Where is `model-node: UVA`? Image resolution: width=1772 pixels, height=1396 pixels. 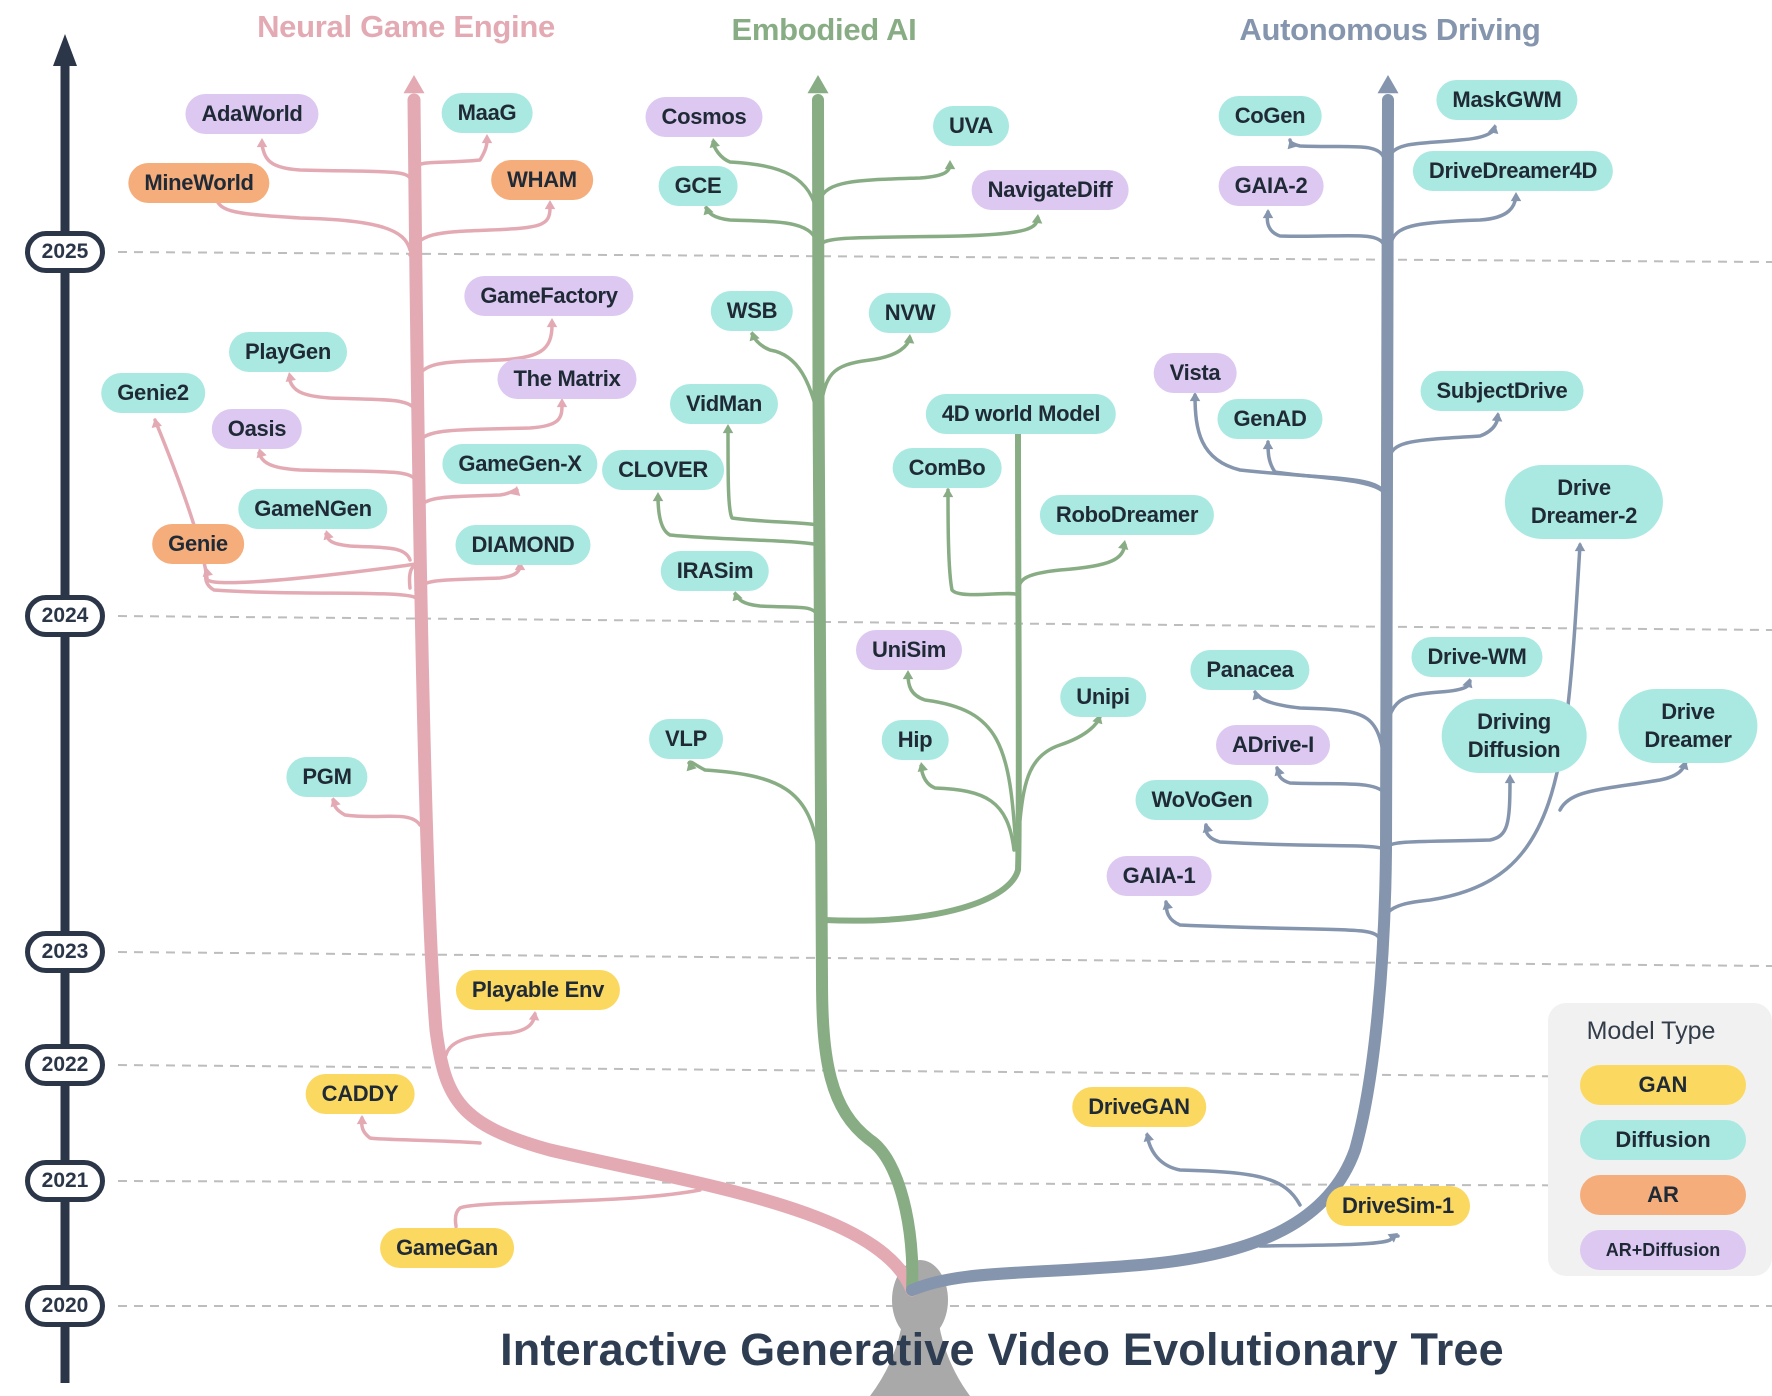
model-node: UVA is located at coordinates (971, 126).